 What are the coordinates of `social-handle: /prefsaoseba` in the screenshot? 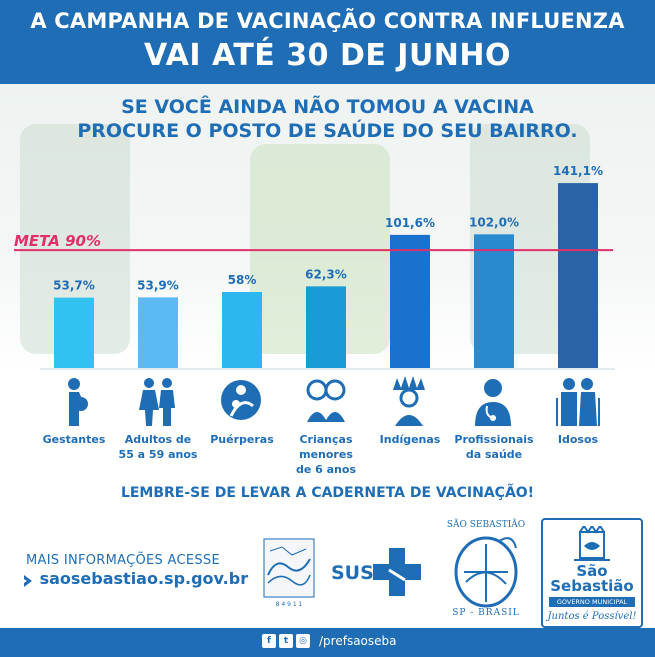 It's located at (358, 641).